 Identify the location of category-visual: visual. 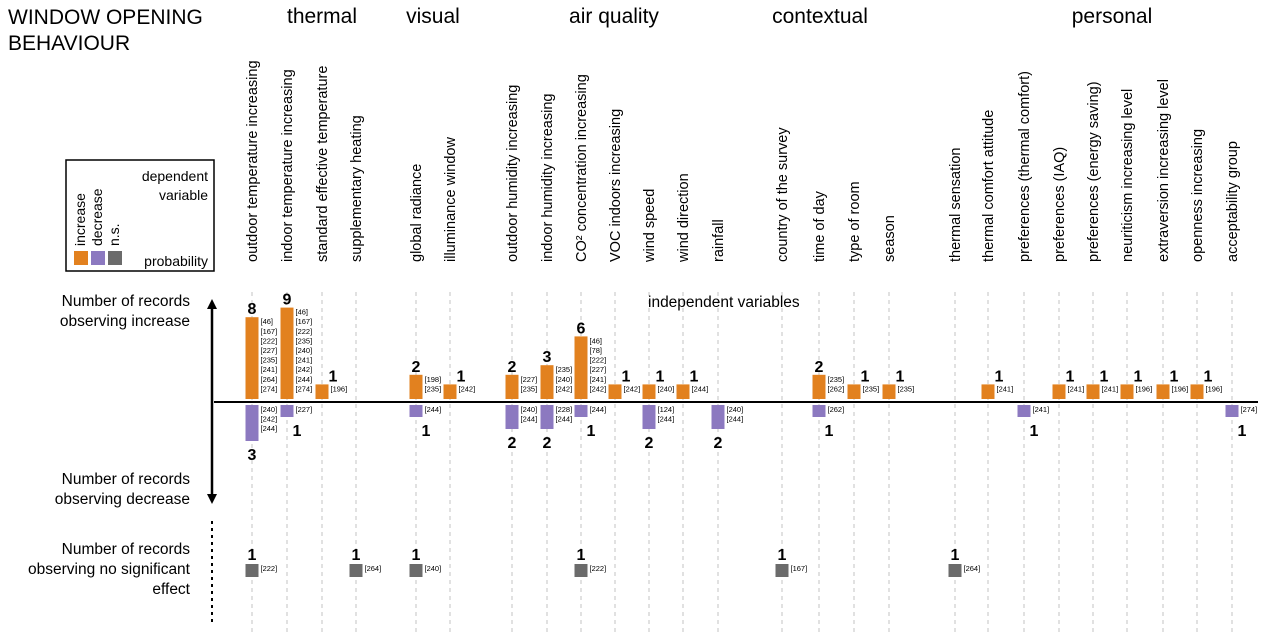
(433, 16).